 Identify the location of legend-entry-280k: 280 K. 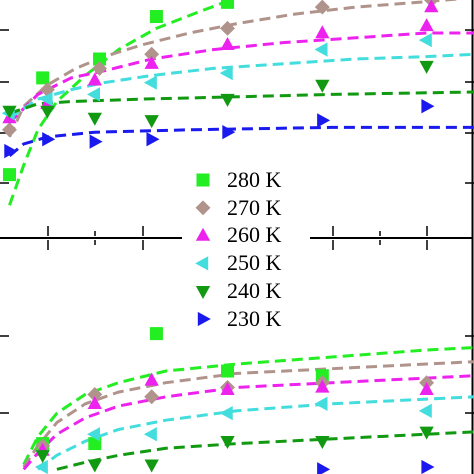
(239, 179).